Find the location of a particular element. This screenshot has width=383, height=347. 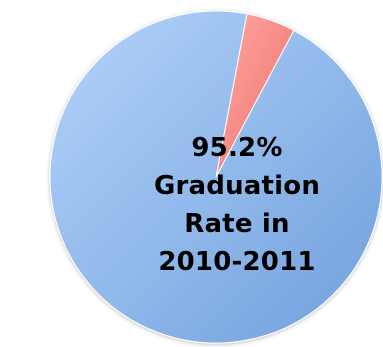

annotation-line-3: Rate in is located at coordinates (237, 224).